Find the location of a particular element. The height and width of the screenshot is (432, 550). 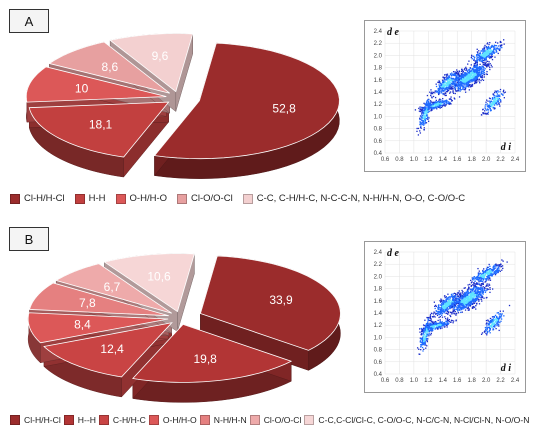

legend-label: Cl-O/O-Cl is located at coordinates (212, 198).